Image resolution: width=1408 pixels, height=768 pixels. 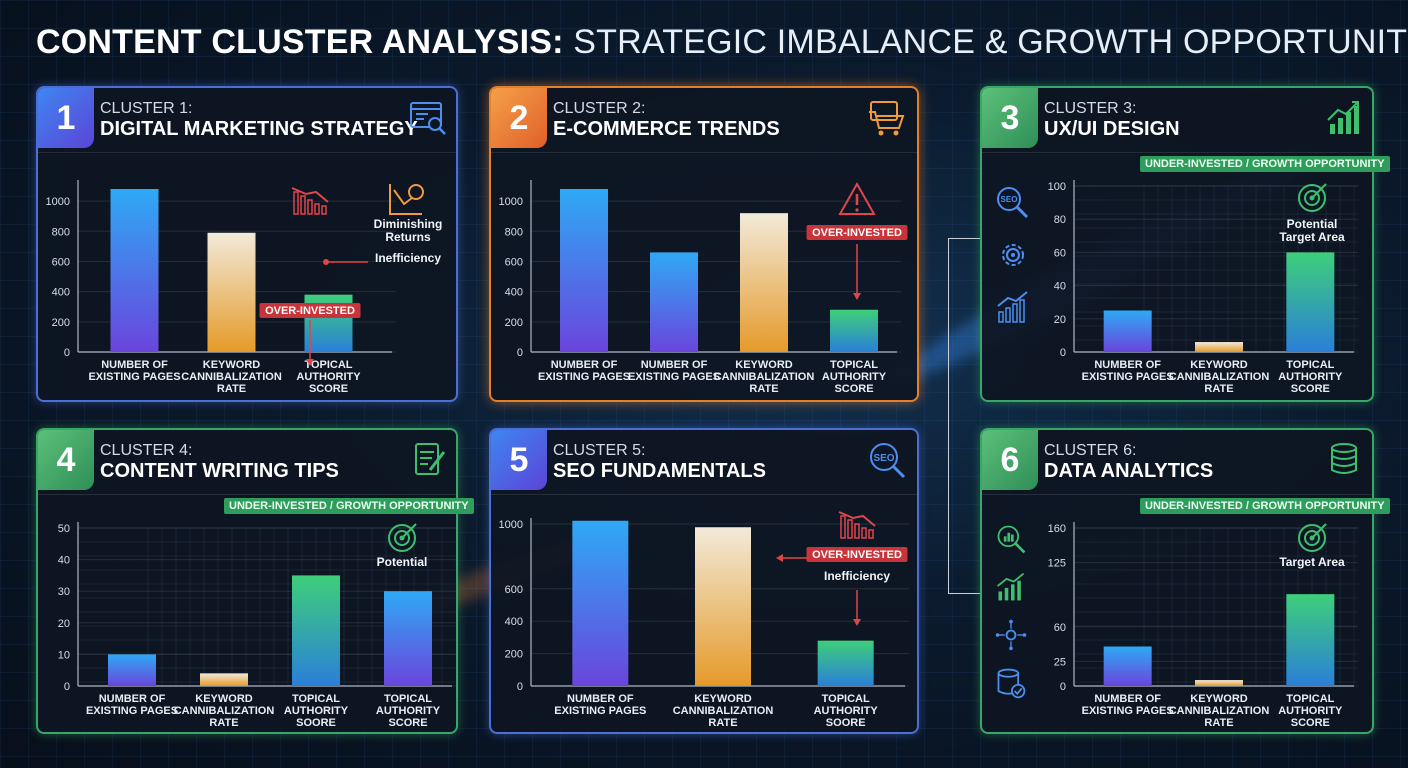 I want to click on page-title-main: CONTENT CLUSTER ANALYSIS:, so click(x=300, y=42).